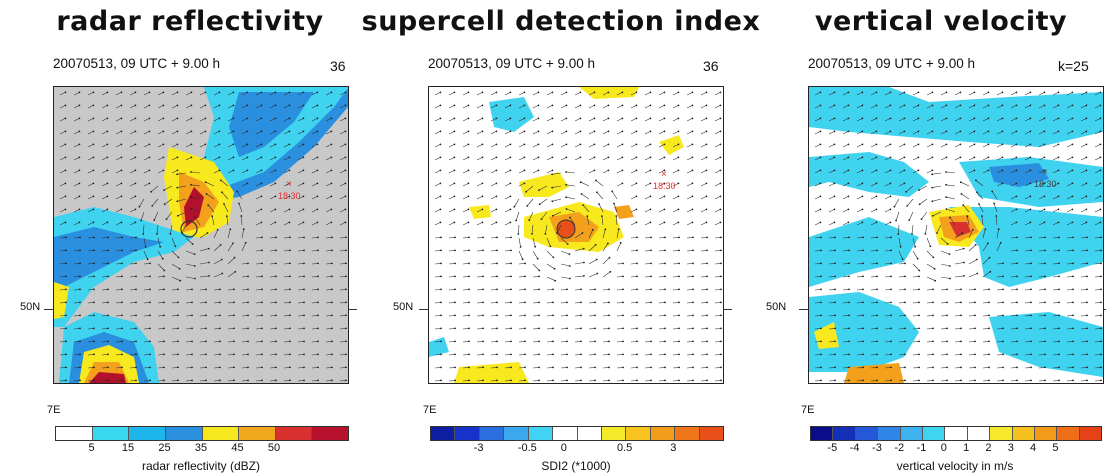  I want to click on colorbar-swatch, so click(638, 433).